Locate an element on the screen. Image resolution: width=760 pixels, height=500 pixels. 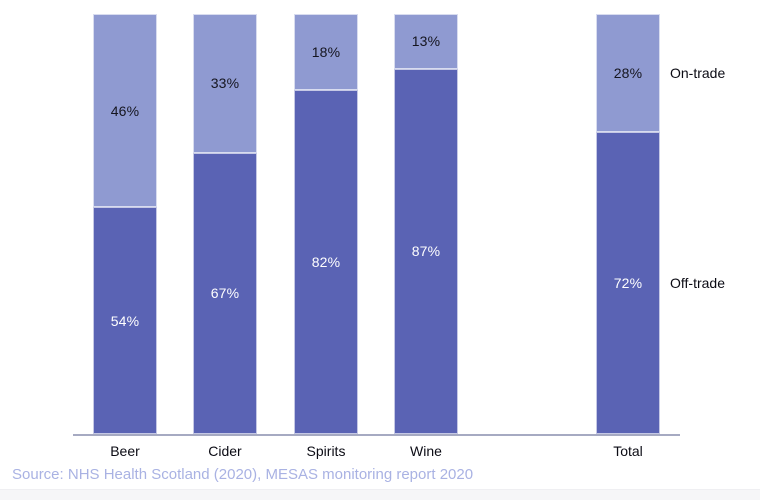
bar-group-spirits: 18% 82% is located at coordinates (326, 224).